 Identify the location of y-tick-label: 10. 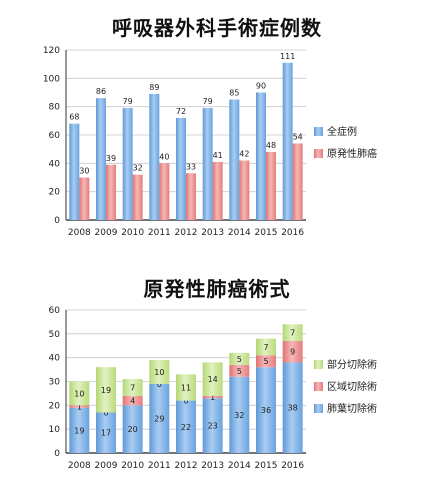
(55, 430).